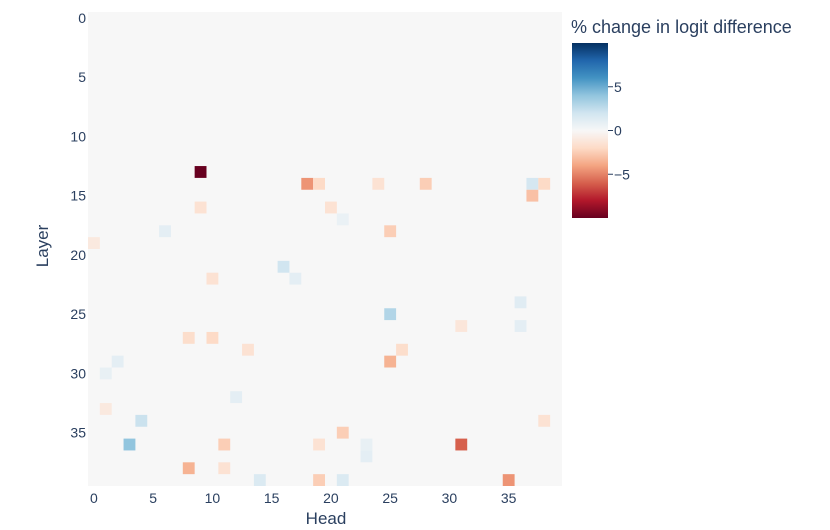 The height and width of the screenshot is (530, 830). Describe the element at coordinates (94, 498) in the screenshot. I see `x-tick-label: 0` at that location.